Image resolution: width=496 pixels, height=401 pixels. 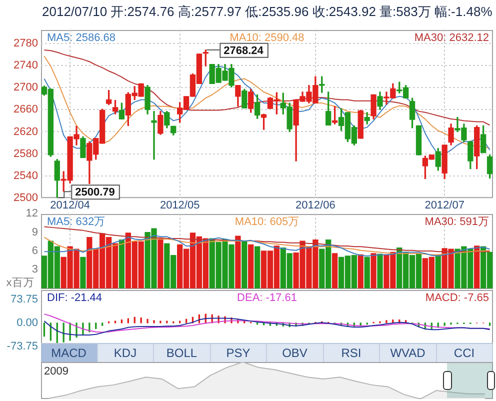 What do you see at coordinates (95, 192) in the screenshot?
I see `annotation: 2500.79` at bounding box center [95, 192].